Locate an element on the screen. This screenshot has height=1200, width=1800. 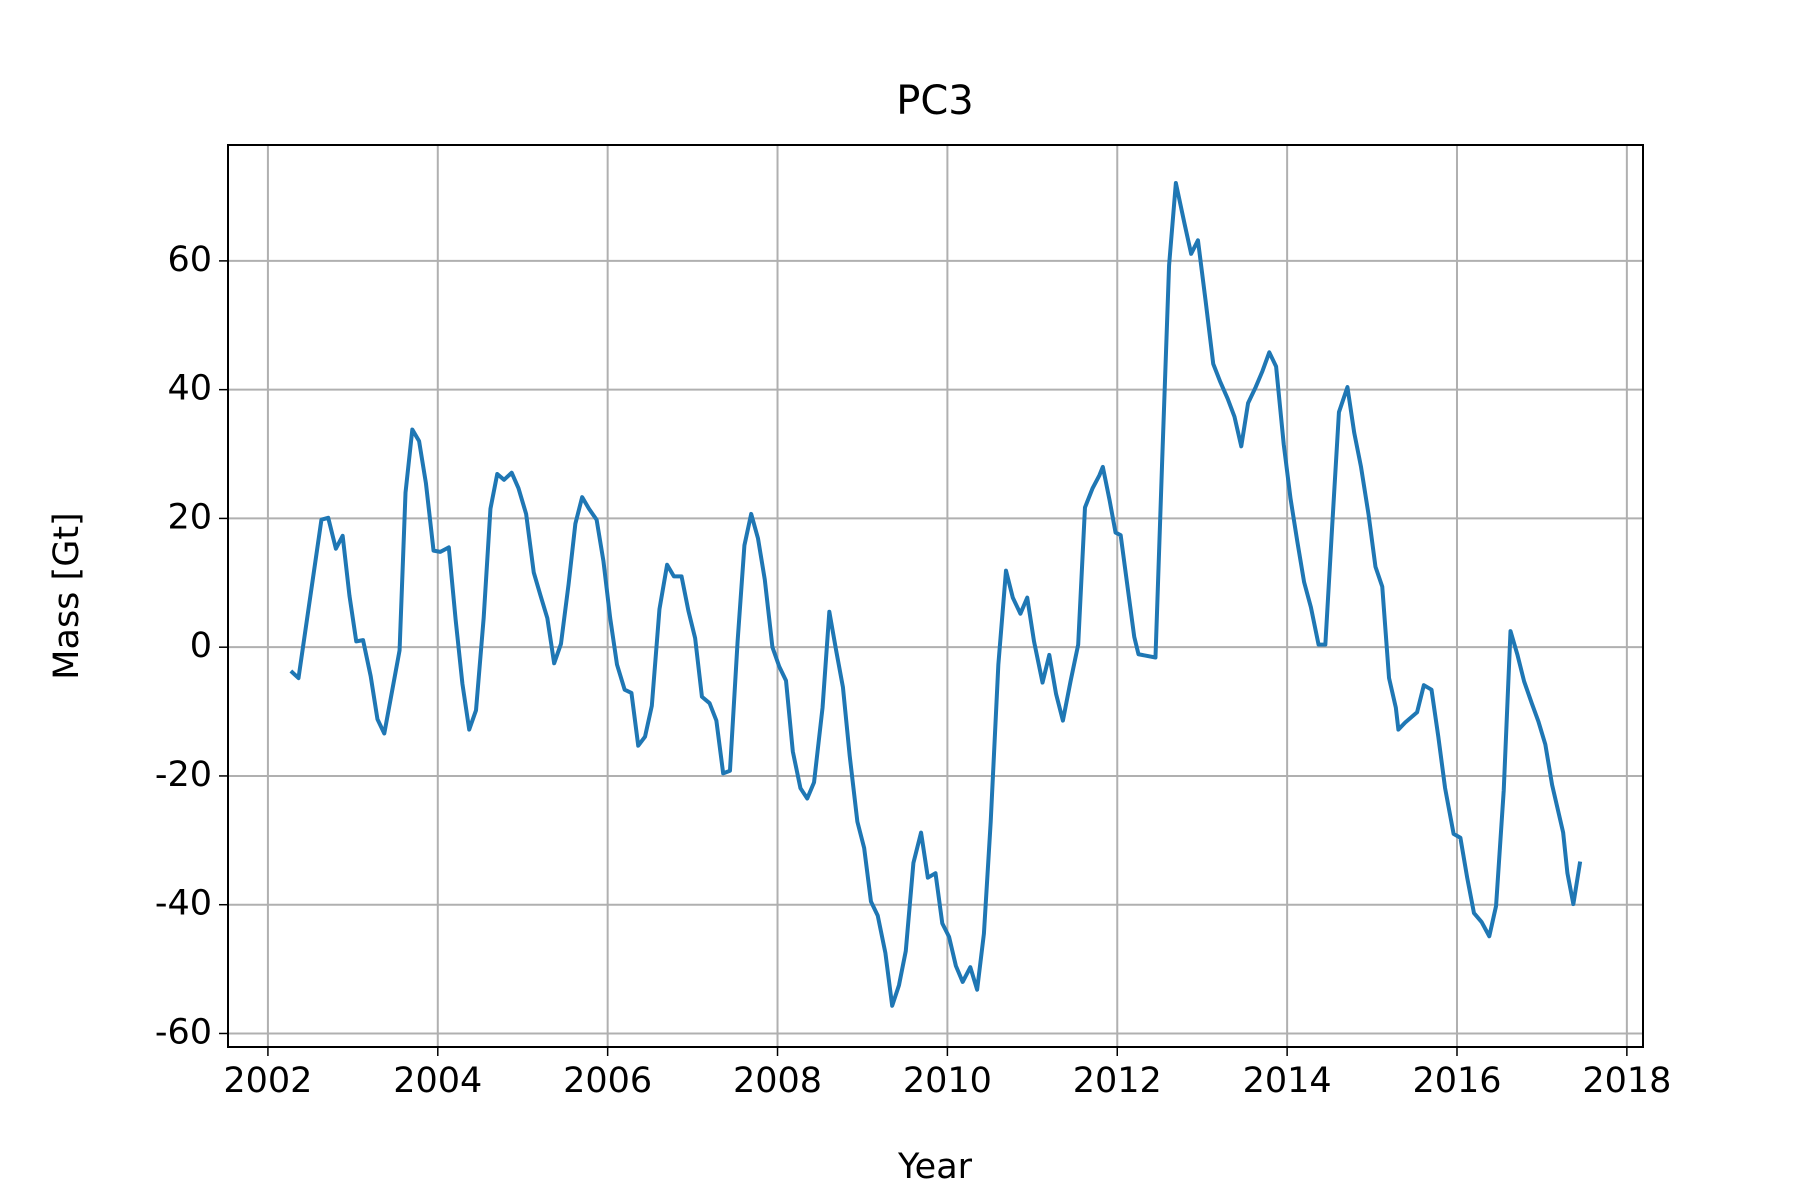
y-tick-label: 20 is located at coordinates (189, 517).